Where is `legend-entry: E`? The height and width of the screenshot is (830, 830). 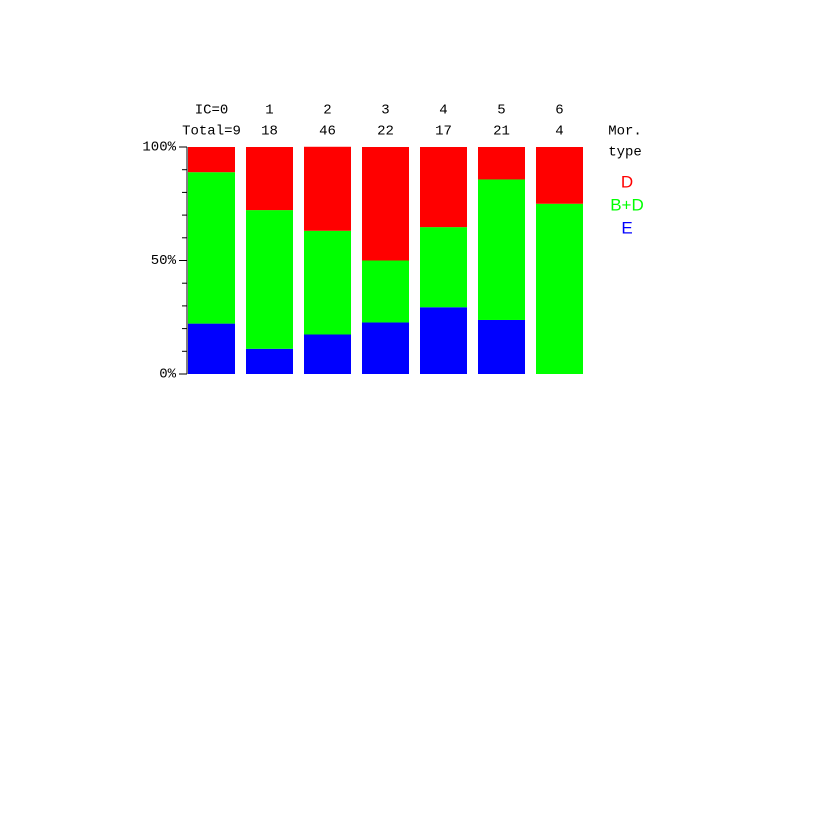 legend-entry: E is located at coordinates (626, 227).